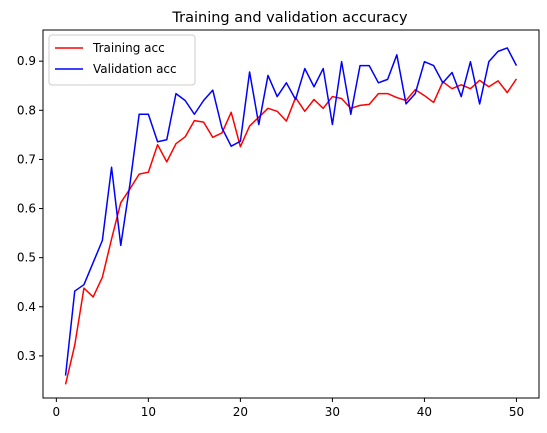 This screenshot has width=547, height=433. What do you see at coordinates (135, 69) in the screenshot?
I see `legend-label: Validation acc` at bounding box center [135, 69].